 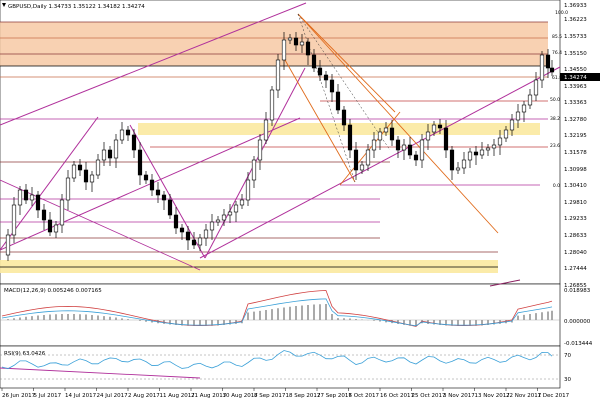 What do you see at coordinates (280, 367) in the screenshot?
I see `rsi-pane` at bounding box center [280, 367].